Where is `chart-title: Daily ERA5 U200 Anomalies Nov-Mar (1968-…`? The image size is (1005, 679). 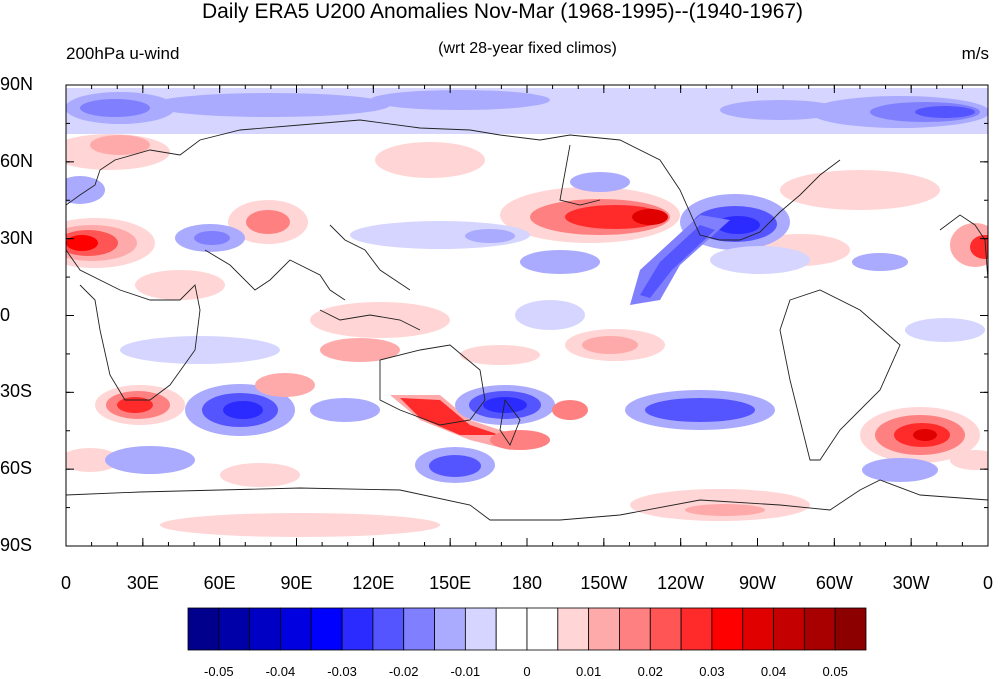
chart-title: Daily ERA5 U200 Anomalies Nov-Mar (1968-… is located at coordinates (502, 11).